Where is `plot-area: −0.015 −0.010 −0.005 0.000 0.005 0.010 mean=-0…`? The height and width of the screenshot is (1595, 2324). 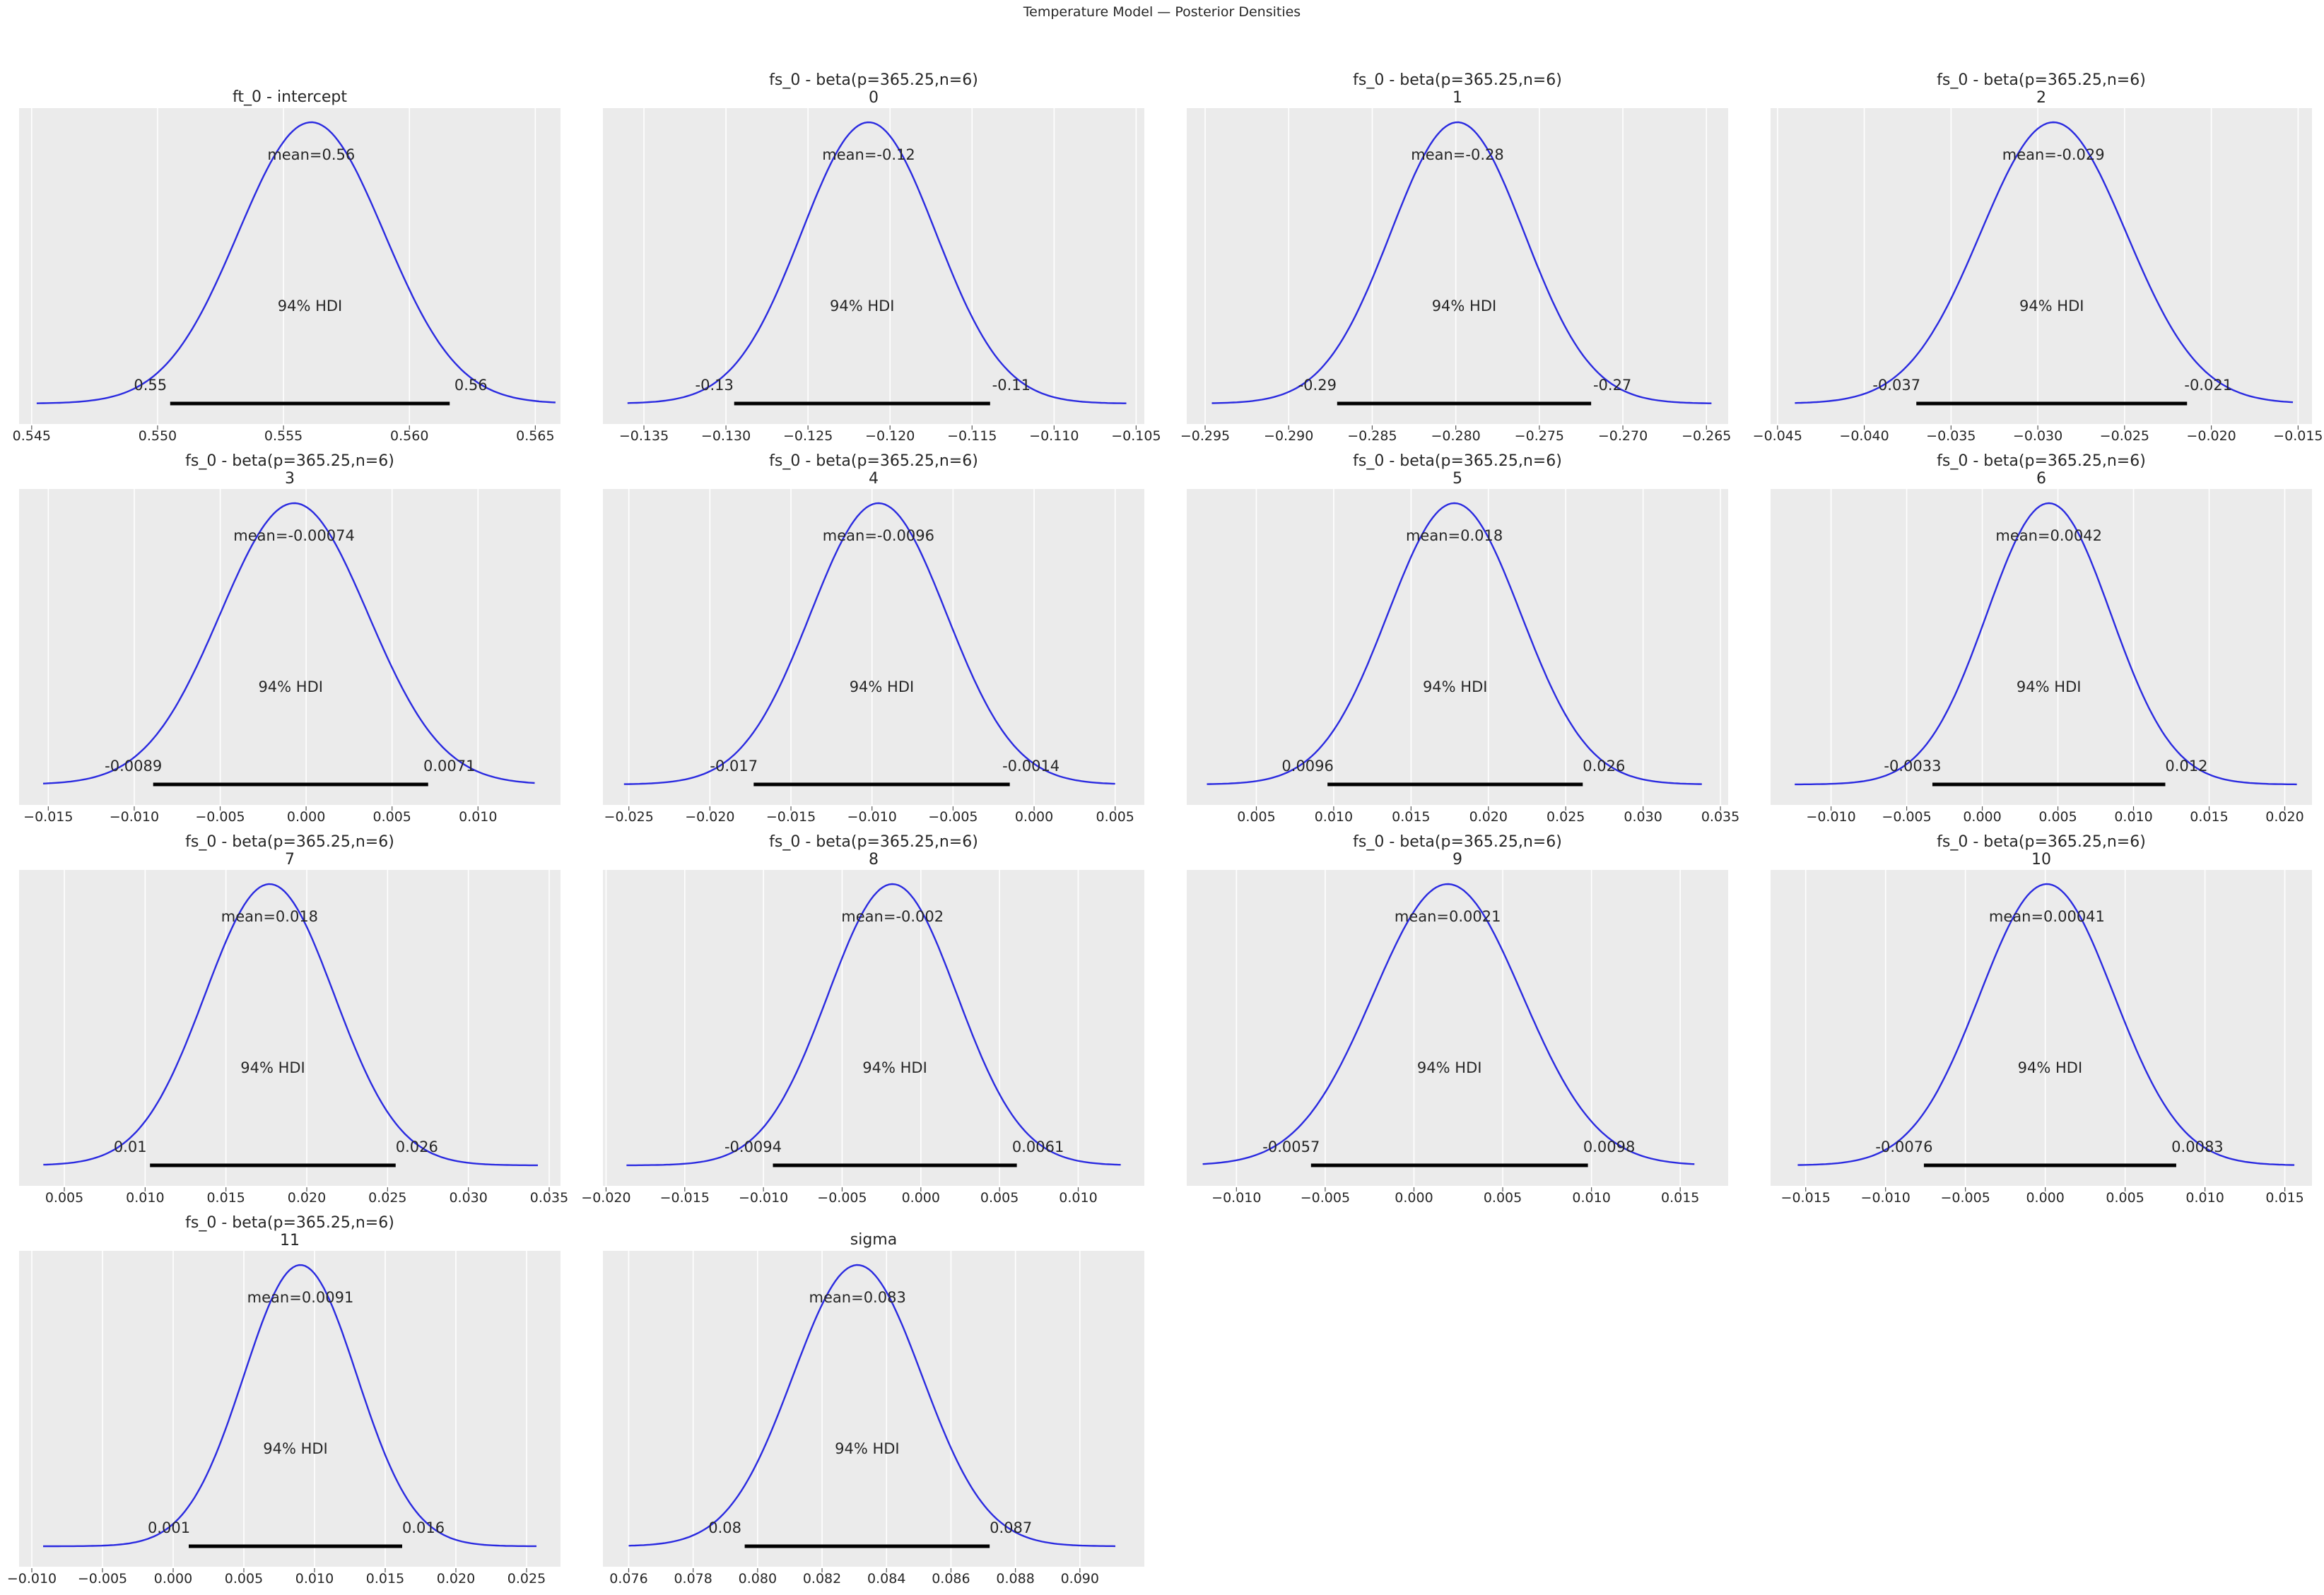 plot-area: −0.015 −0.010 −0.005 0.000 0.005 0.010 mean=-0… is located at coordinates (290, 657).